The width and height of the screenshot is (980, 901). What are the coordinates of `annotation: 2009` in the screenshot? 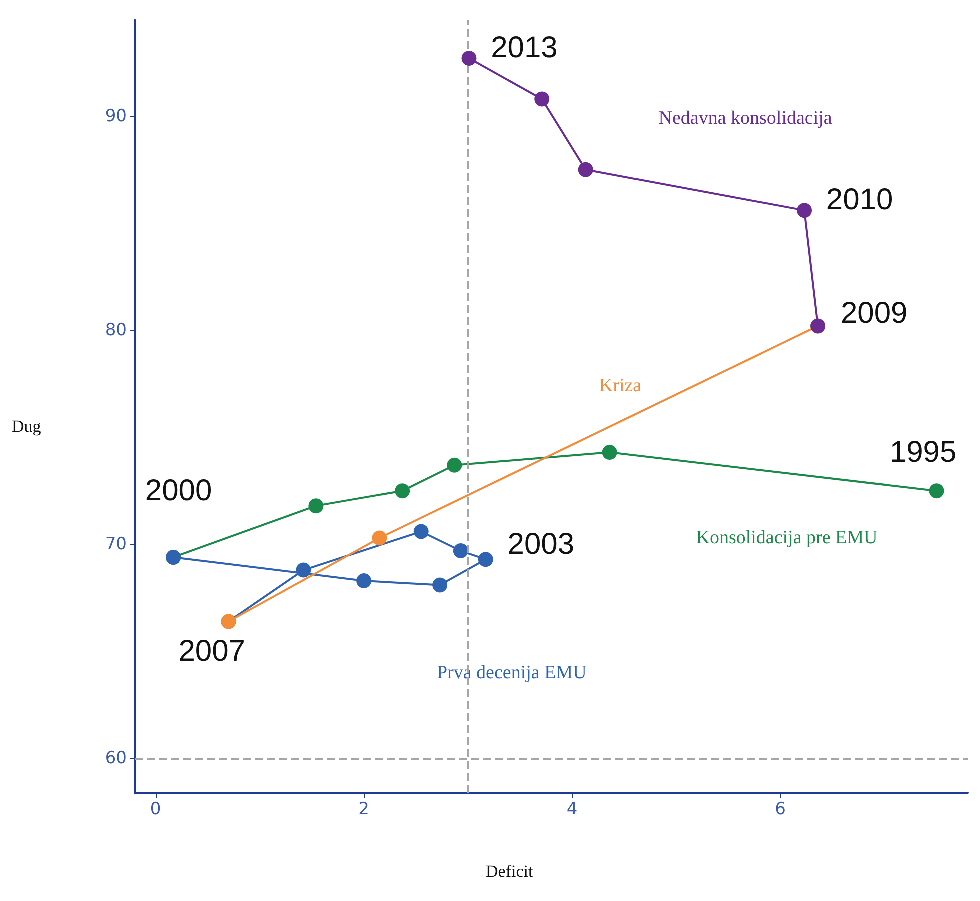 It's located at (874, 313).